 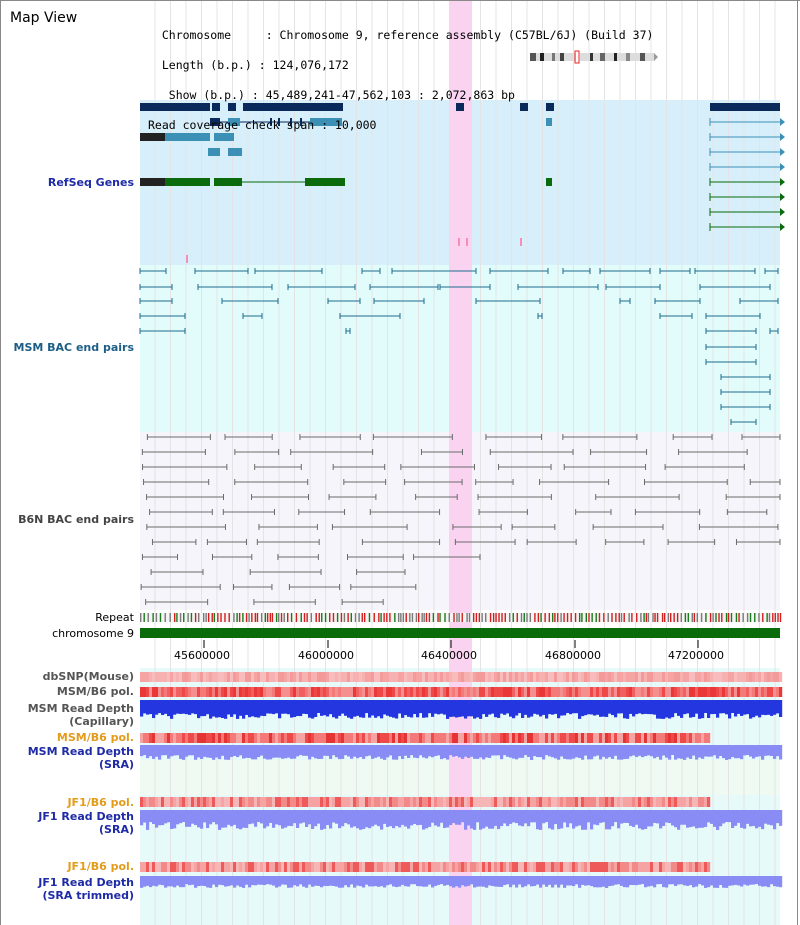 What do you see at coordinates (782, 227) in the screenshot?
I see `gene-strand-arrow` at bounding box center [782, 227].